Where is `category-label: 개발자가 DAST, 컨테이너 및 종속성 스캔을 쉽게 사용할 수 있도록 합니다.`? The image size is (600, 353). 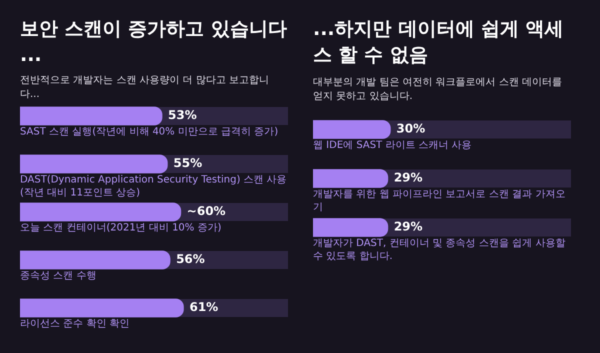 category-label: 개발자가 DAST, 컨테이너 및 종속성 스캔을 쉽게 사용할 수 있도록 합니다. is located at coordinates (439, 250).